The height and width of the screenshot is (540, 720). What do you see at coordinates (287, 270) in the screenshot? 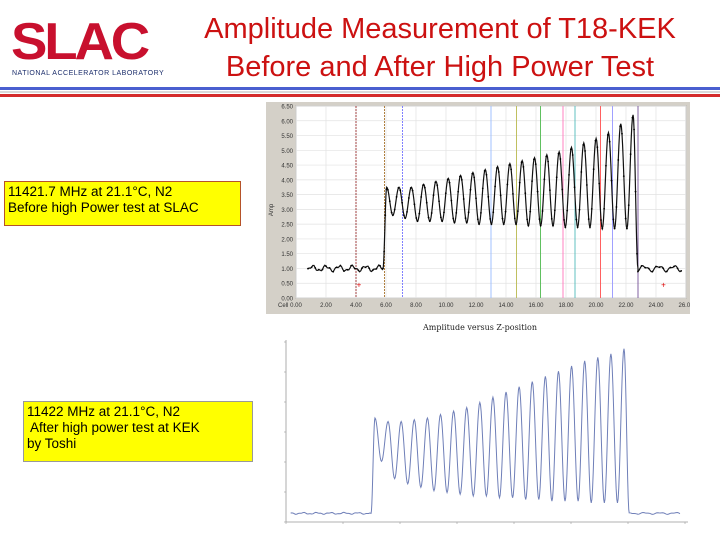
I see `chart1-ytick-label: 1.00` at bounding box center [287, 270].